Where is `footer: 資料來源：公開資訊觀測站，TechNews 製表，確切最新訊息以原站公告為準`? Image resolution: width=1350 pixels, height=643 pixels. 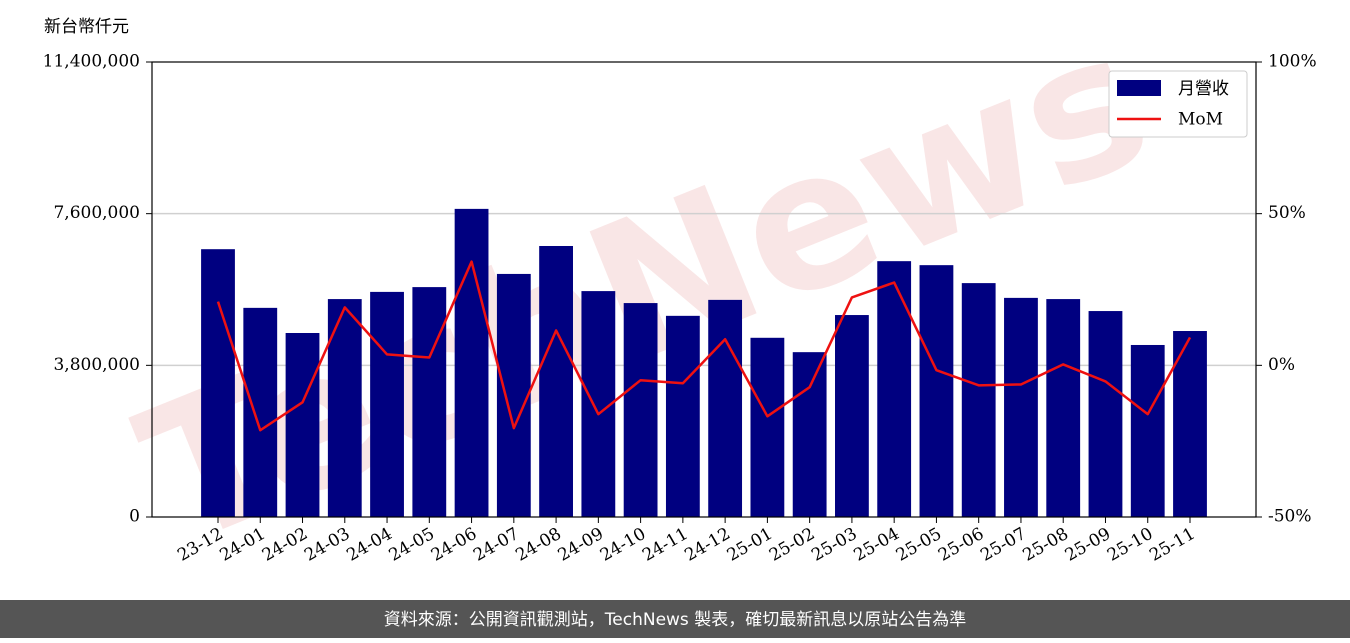 footer: 資料來源：公開資訊觀測站，TechNews 製表，確切最新訊息以原站公告為準 is located at coordinates (675, 620).